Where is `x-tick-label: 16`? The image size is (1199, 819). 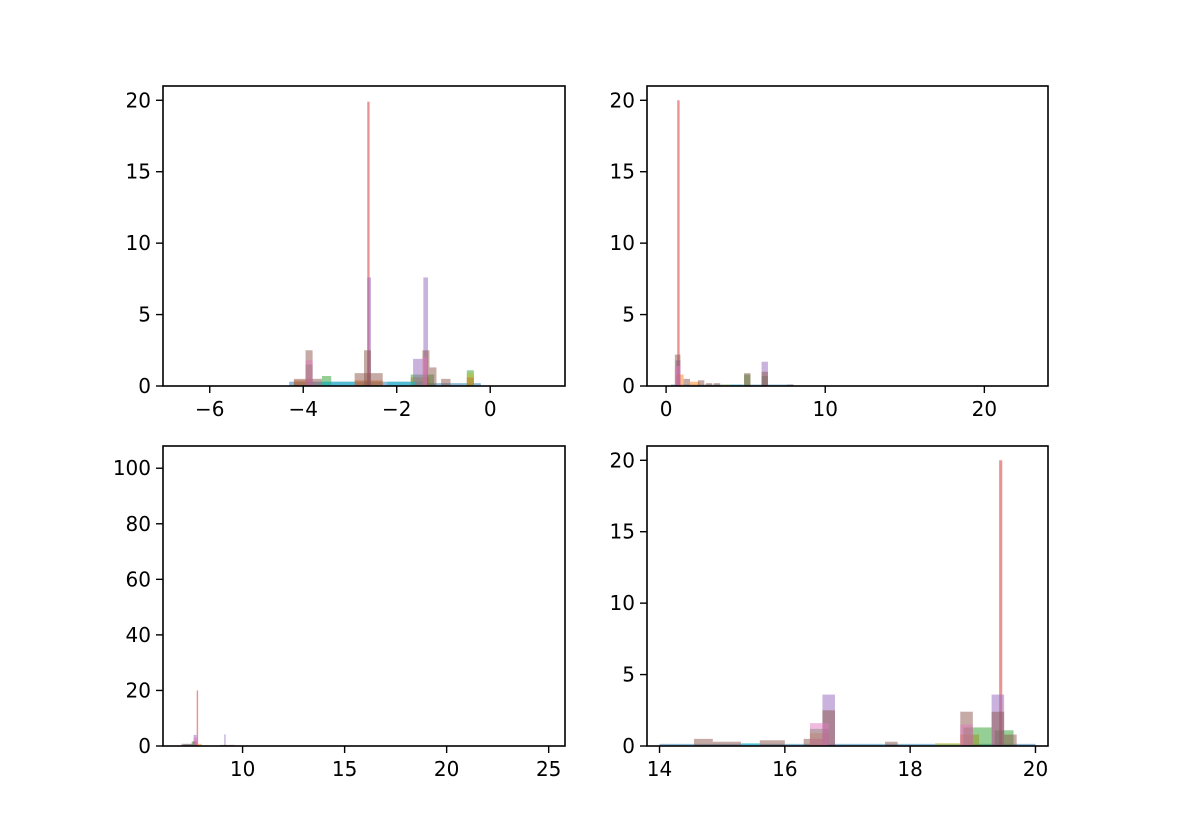
x-tick-label: 16 is located at coordinates (784, 769).